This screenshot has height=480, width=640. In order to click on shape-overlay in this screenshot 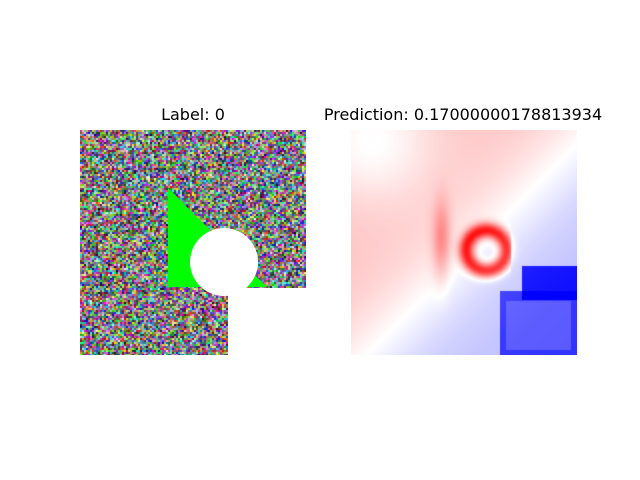, I will do `click(237, 271)`.